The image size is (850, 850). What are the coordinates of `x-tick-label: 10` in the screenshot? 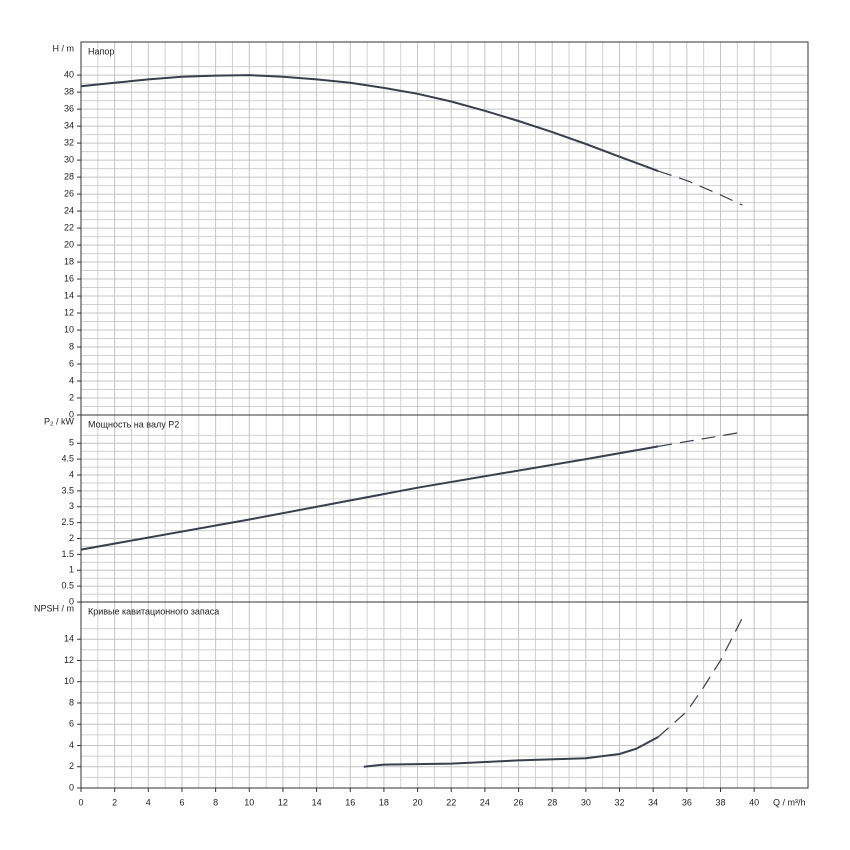 It's located at (249, 802).